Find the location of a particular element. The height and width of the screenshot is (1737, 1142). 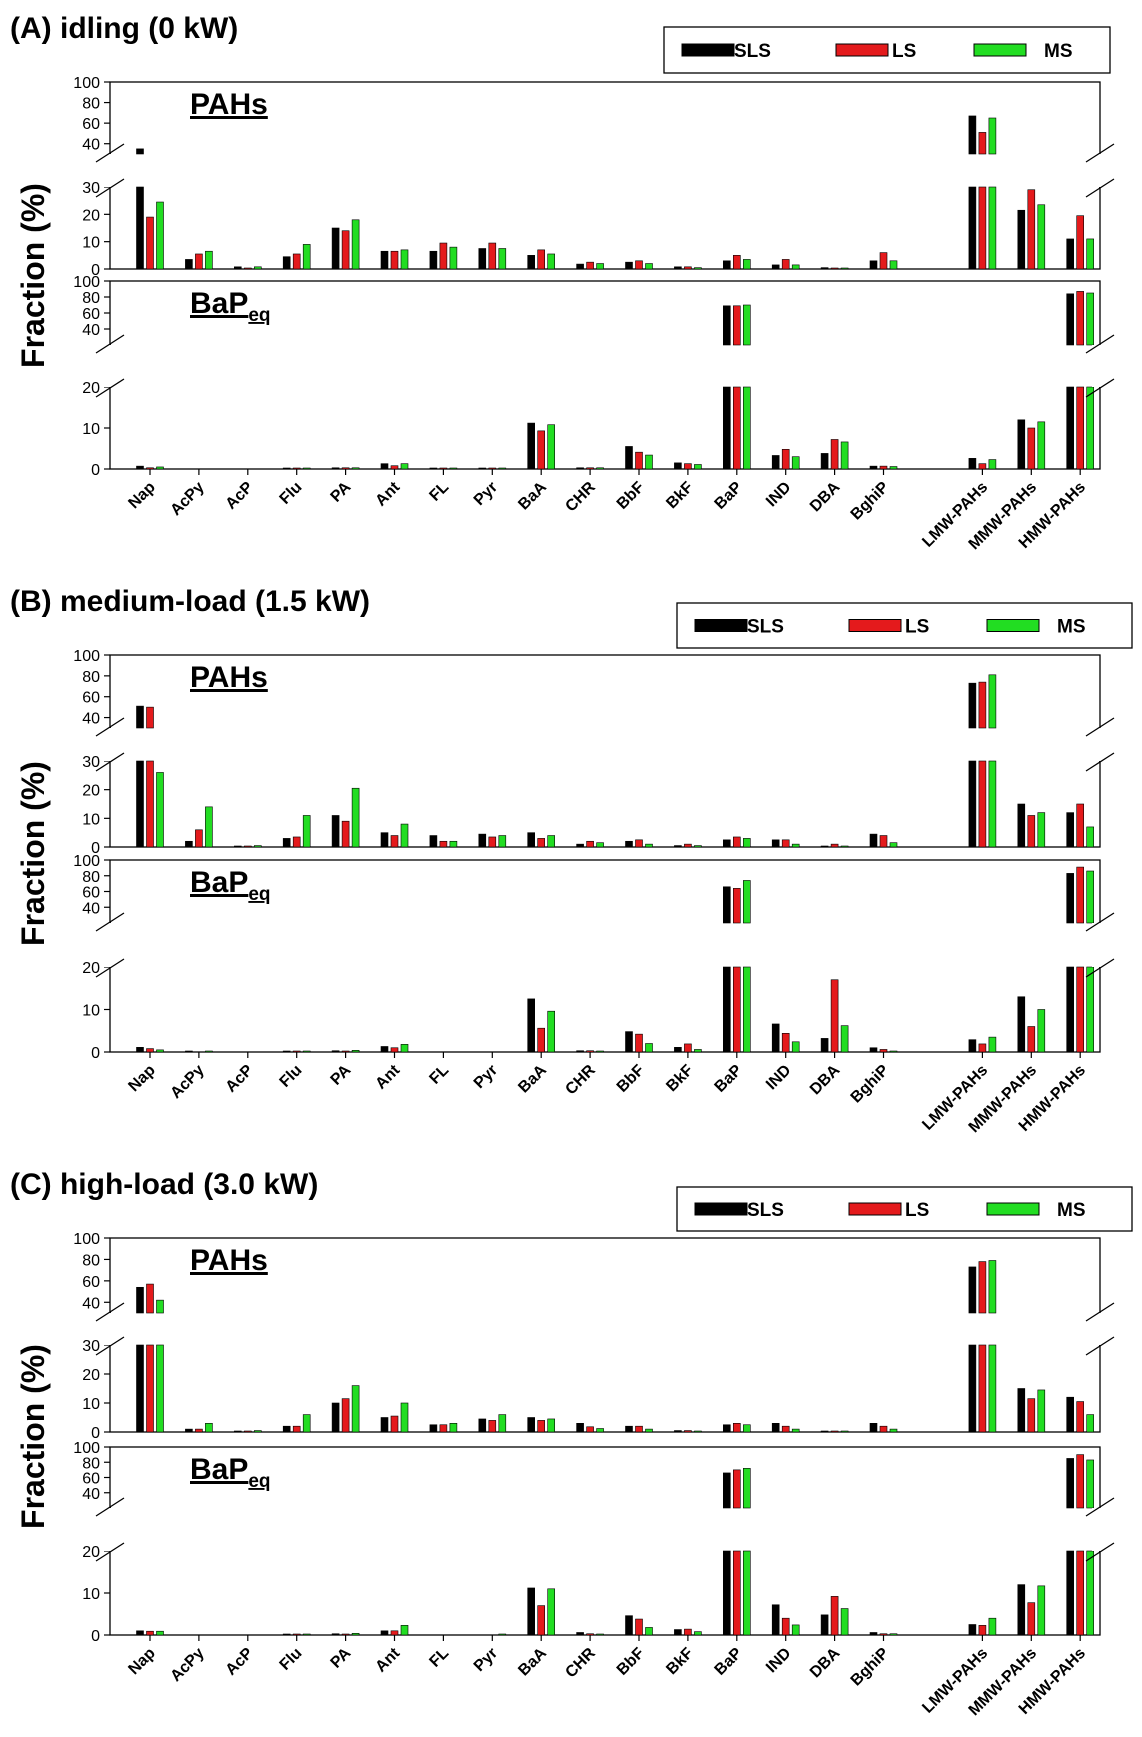

bar-ms-lmw-pahs is located at coordinates (992, 228).